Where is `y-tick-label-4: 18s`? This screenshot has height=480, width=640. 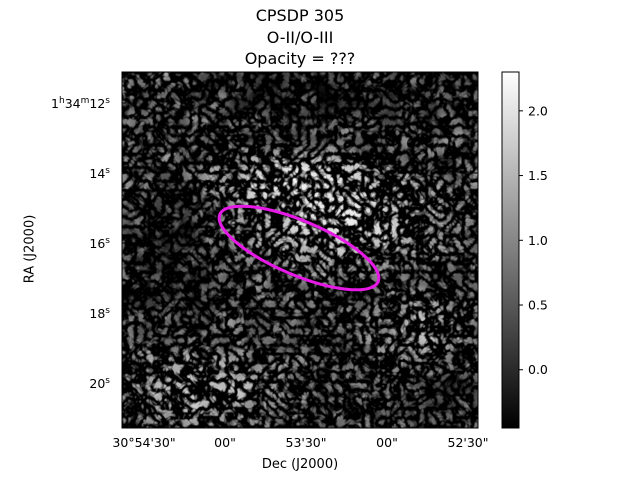
y-tick-label-4: 18s is located at coordinates (99, 313).